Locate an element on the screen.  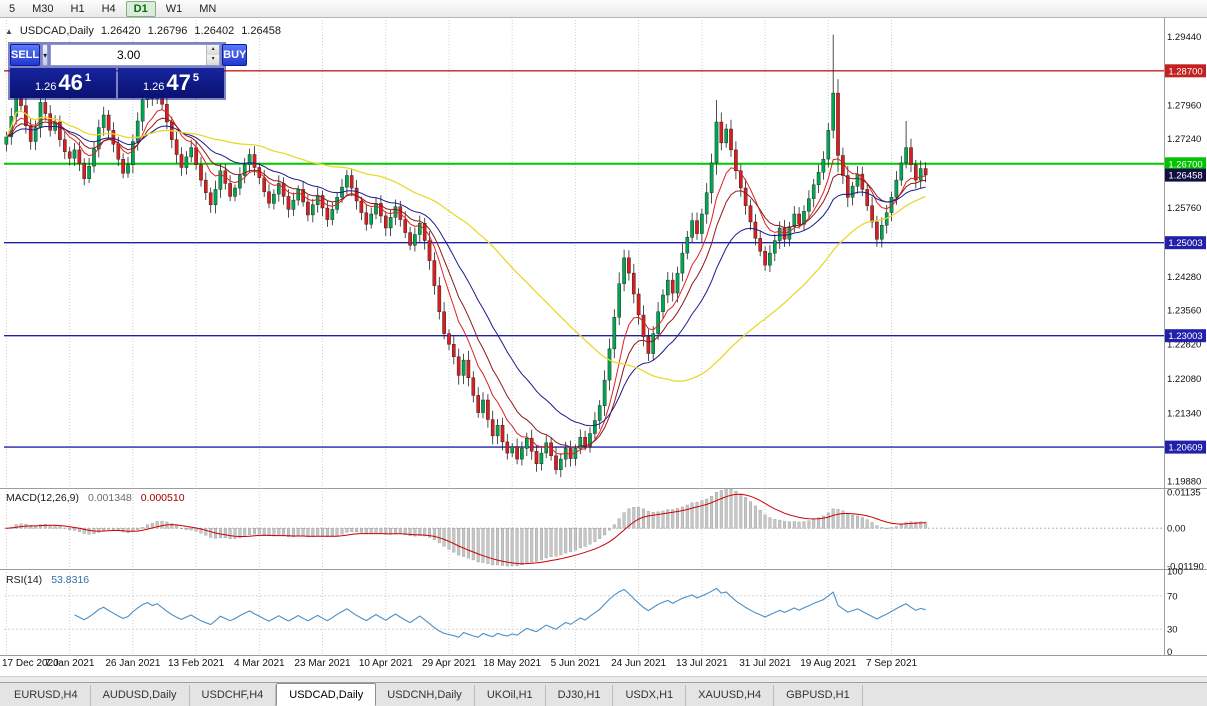
tab-USDCHF,H4: USDCHF,H4 is located at coordinates (233, 695).